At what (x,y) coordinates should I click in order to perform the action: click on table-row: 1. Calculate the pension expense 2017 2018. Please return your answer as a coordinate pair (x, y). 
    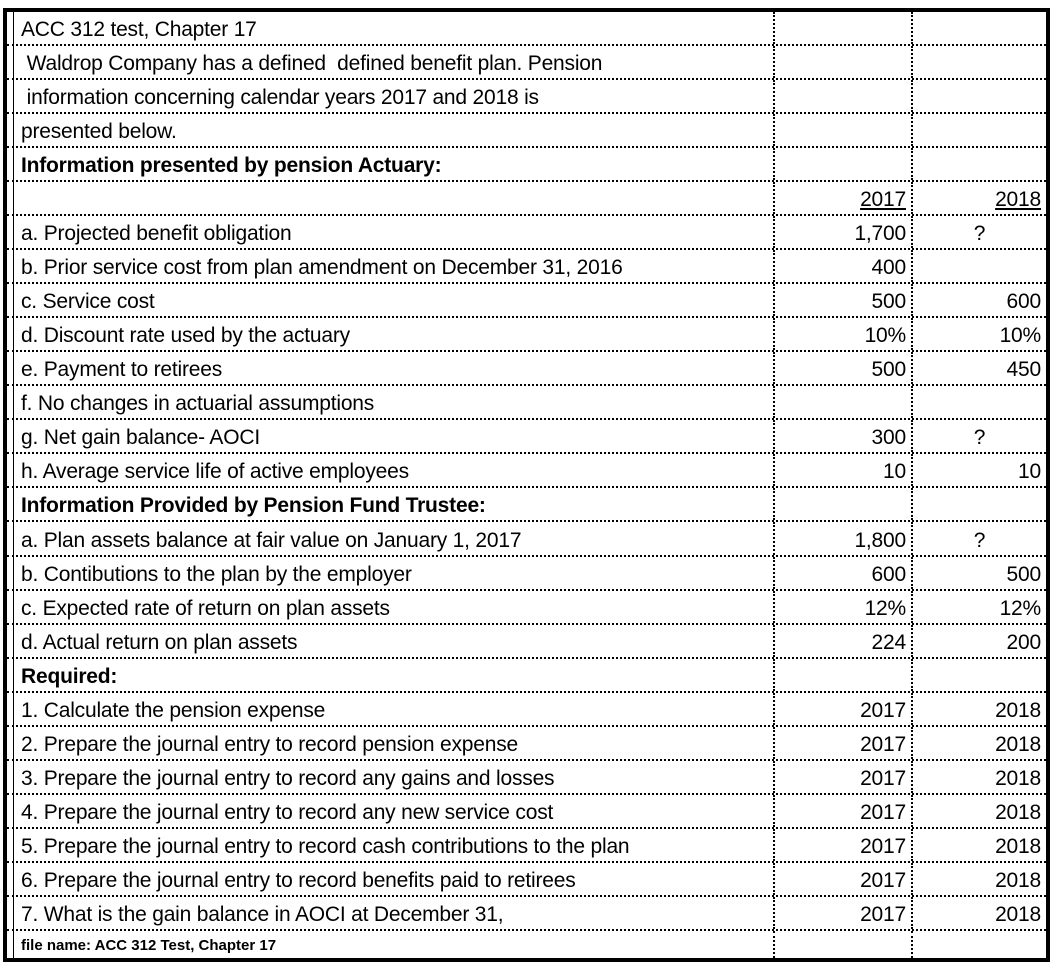
    Looking at the image, I should click on (526, 709).